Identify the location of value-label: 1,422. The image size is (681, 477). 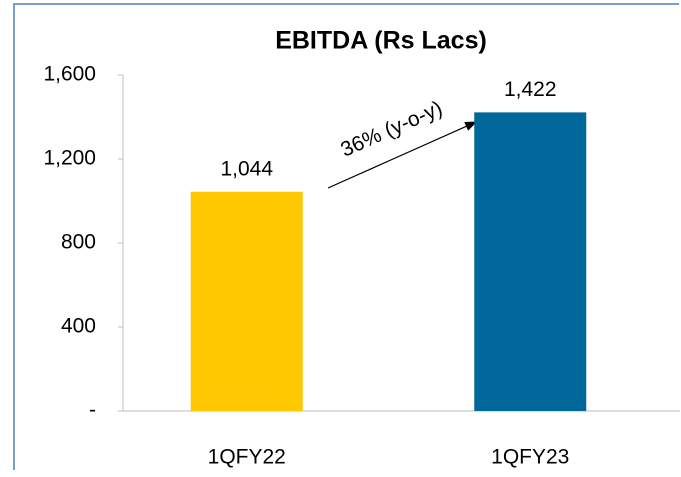
(530, 89).